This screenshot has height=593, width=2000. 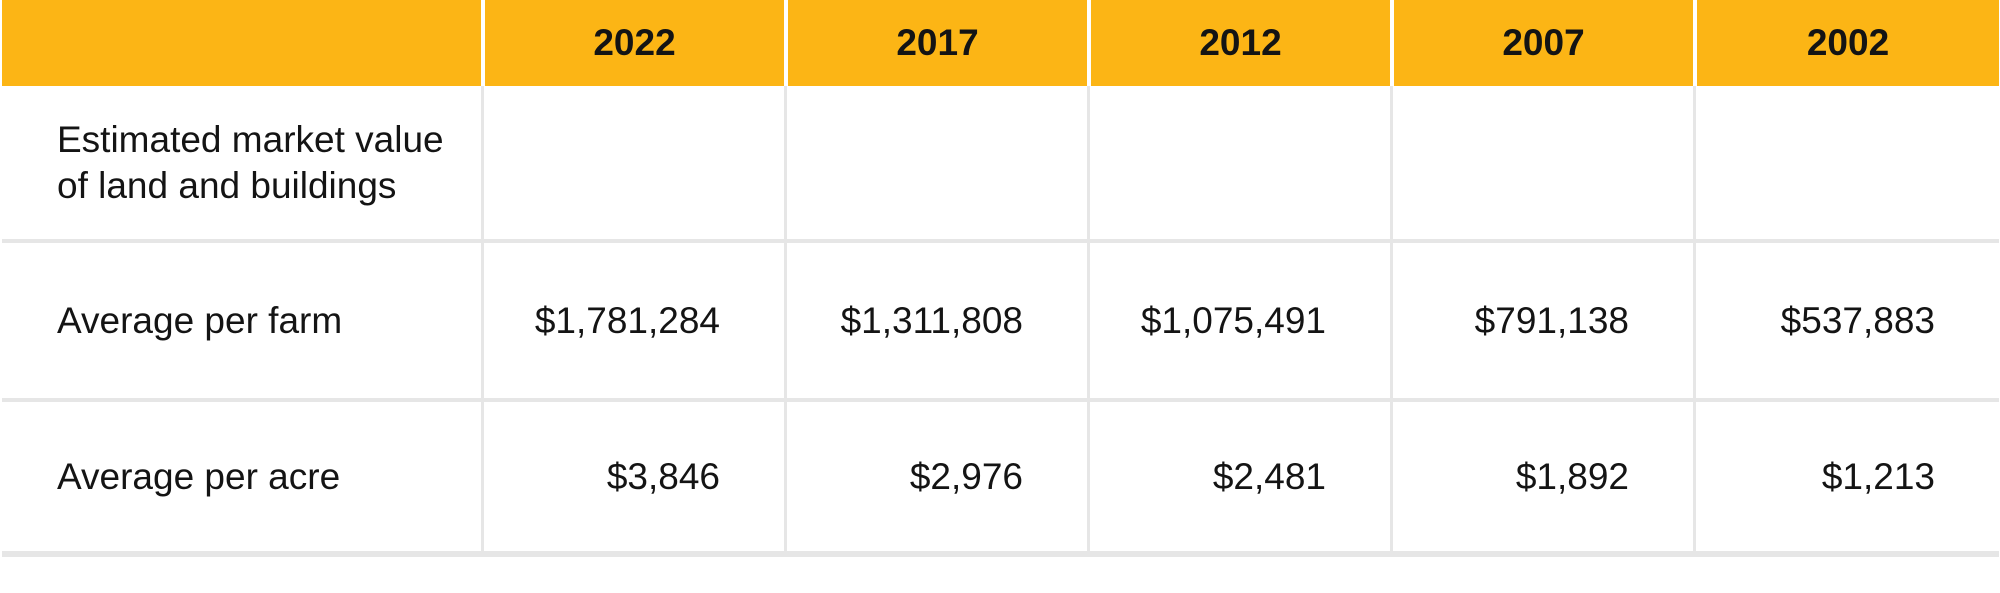 I want to click on column-header-2017: 2017, so click(x=935, y=43).